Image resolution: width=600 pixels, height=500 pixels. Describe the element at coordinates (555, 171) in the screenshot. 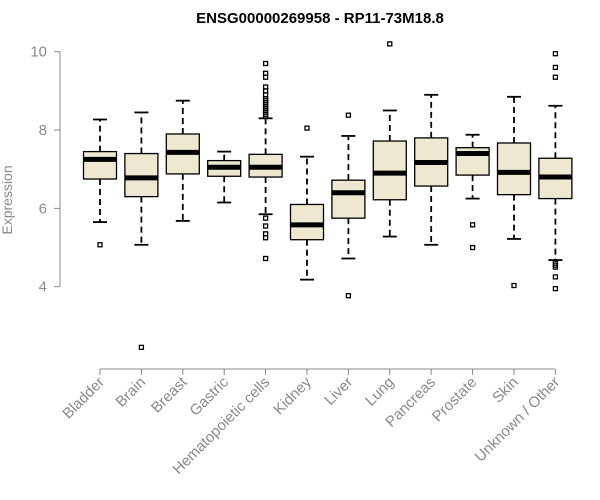

I see `box-unknown-other` at that location.